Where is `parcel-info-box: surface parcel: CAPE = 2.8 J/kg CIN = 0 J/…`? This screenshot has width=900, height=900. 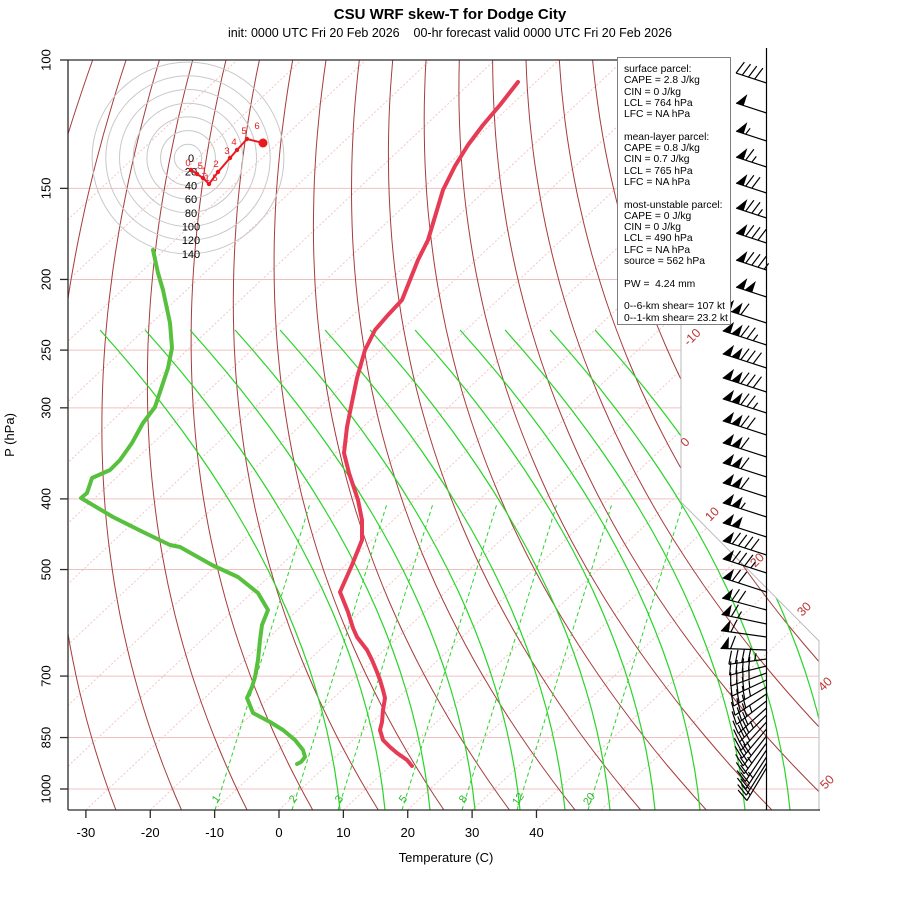
parcel-info-box: surface parcel: CAPE = 2.8 J/kg CIN = 0 J/… is located at coordinates (674, 191).